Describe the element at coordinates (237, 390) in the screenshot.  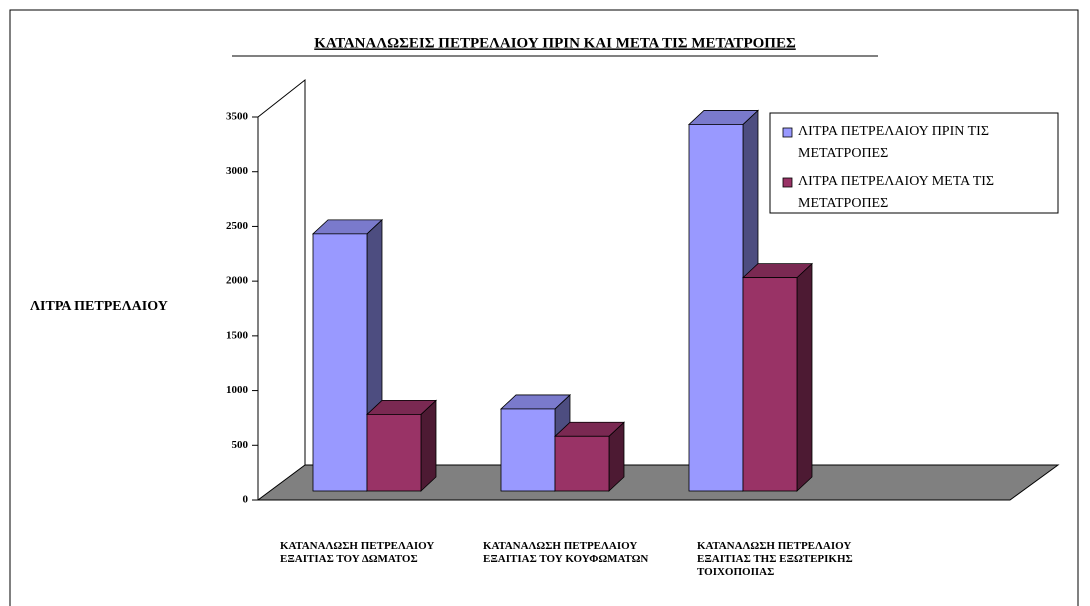
I see `y-tick-label: 1000` at that location.